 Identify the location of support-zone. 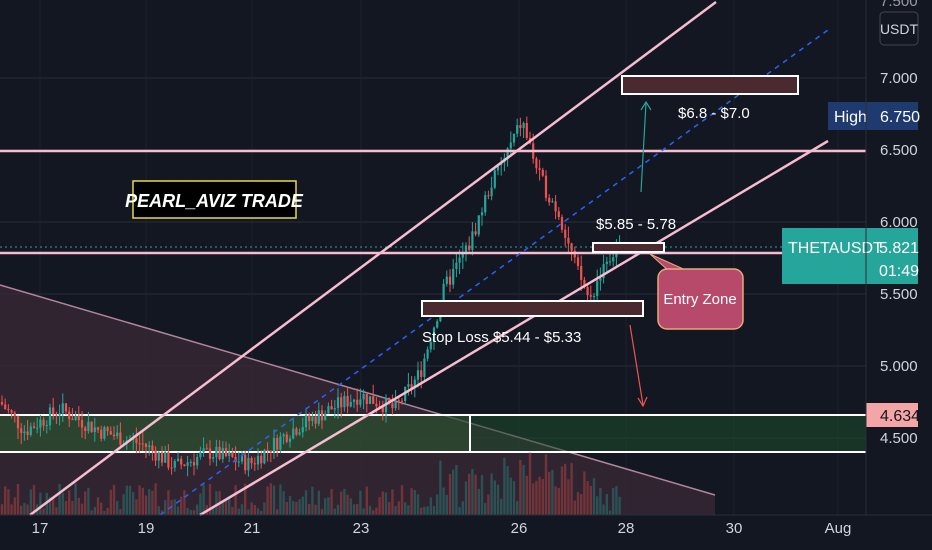
(433, 433).